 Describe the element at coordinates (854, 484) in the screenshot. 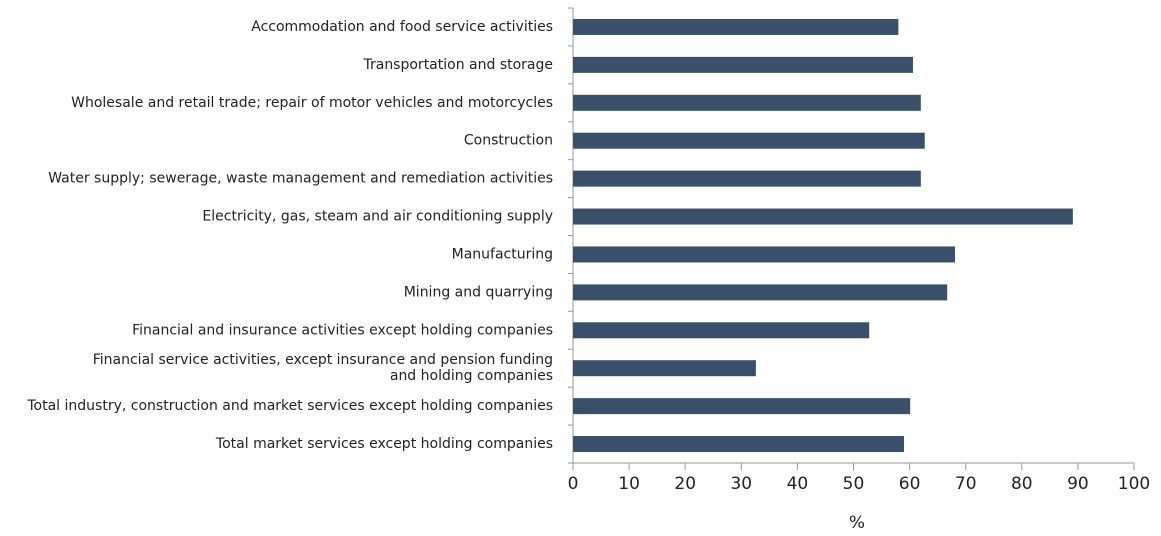

I see `x-tick-label: 50` at that location.